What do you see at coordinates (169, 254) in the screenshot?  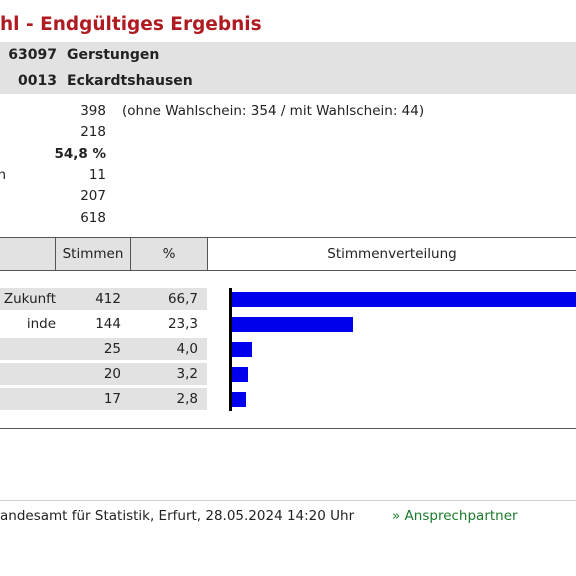 I see `header-percent: %` at bounding box center [169, 254].